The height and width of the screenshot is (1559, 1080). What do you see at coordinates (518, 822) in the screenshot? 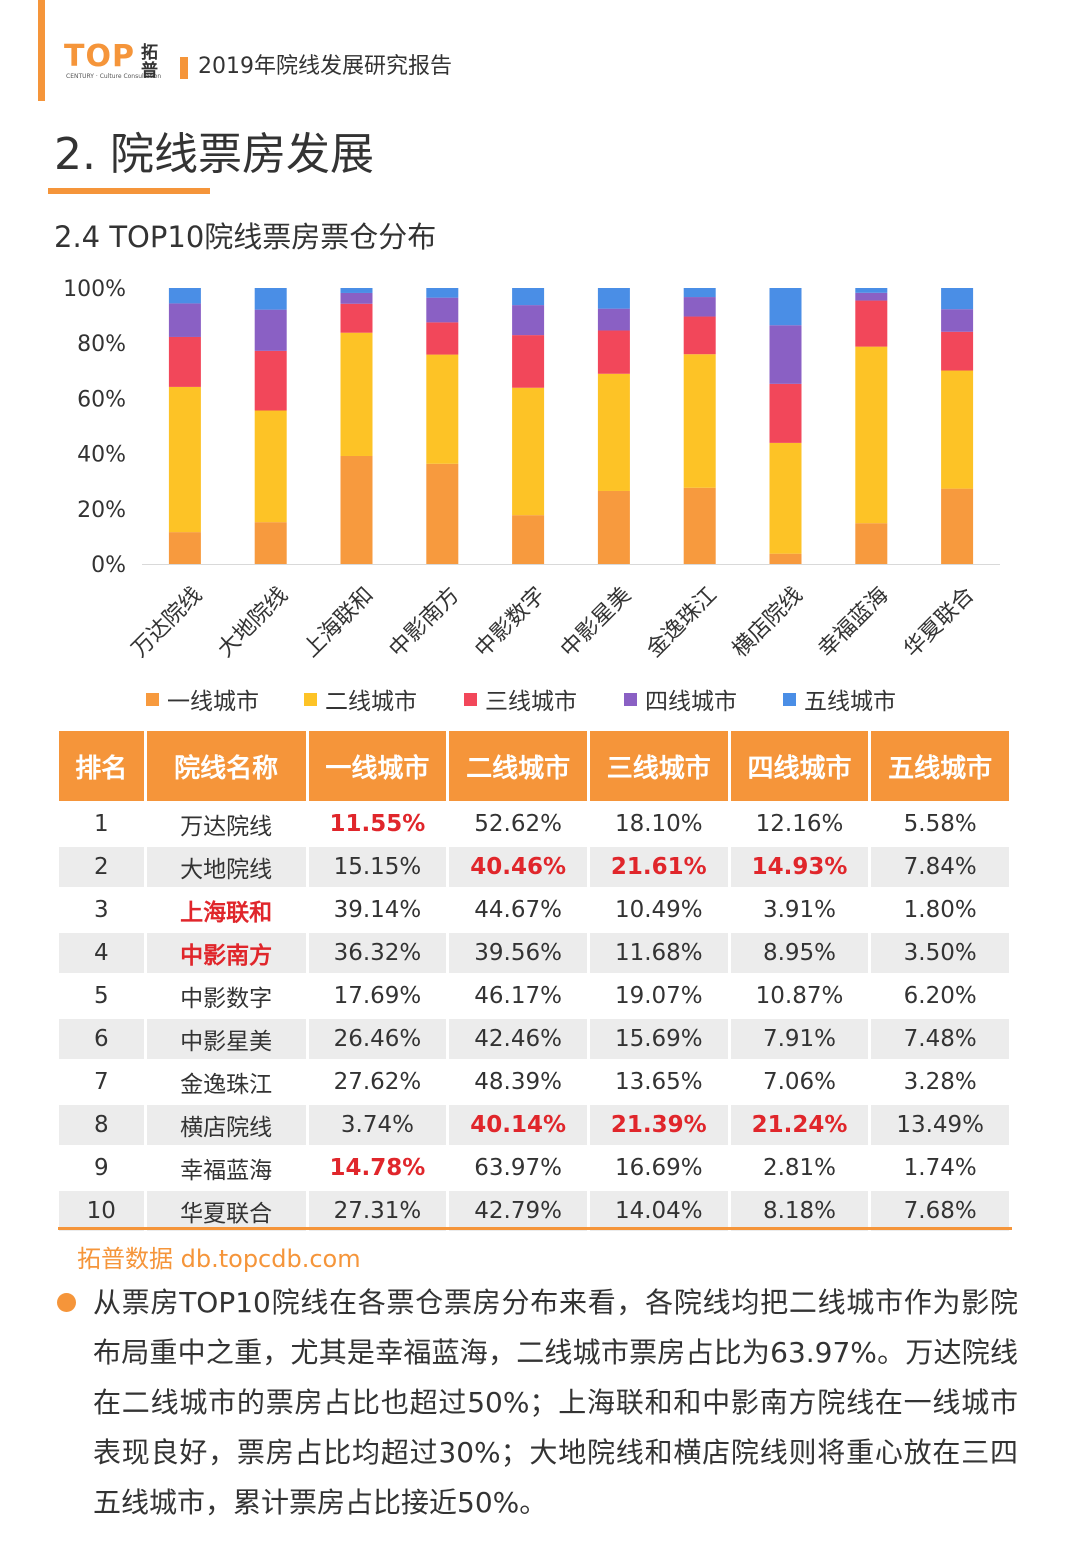
I see `table-cell: 52.62%` at bounding box center [518, 822].